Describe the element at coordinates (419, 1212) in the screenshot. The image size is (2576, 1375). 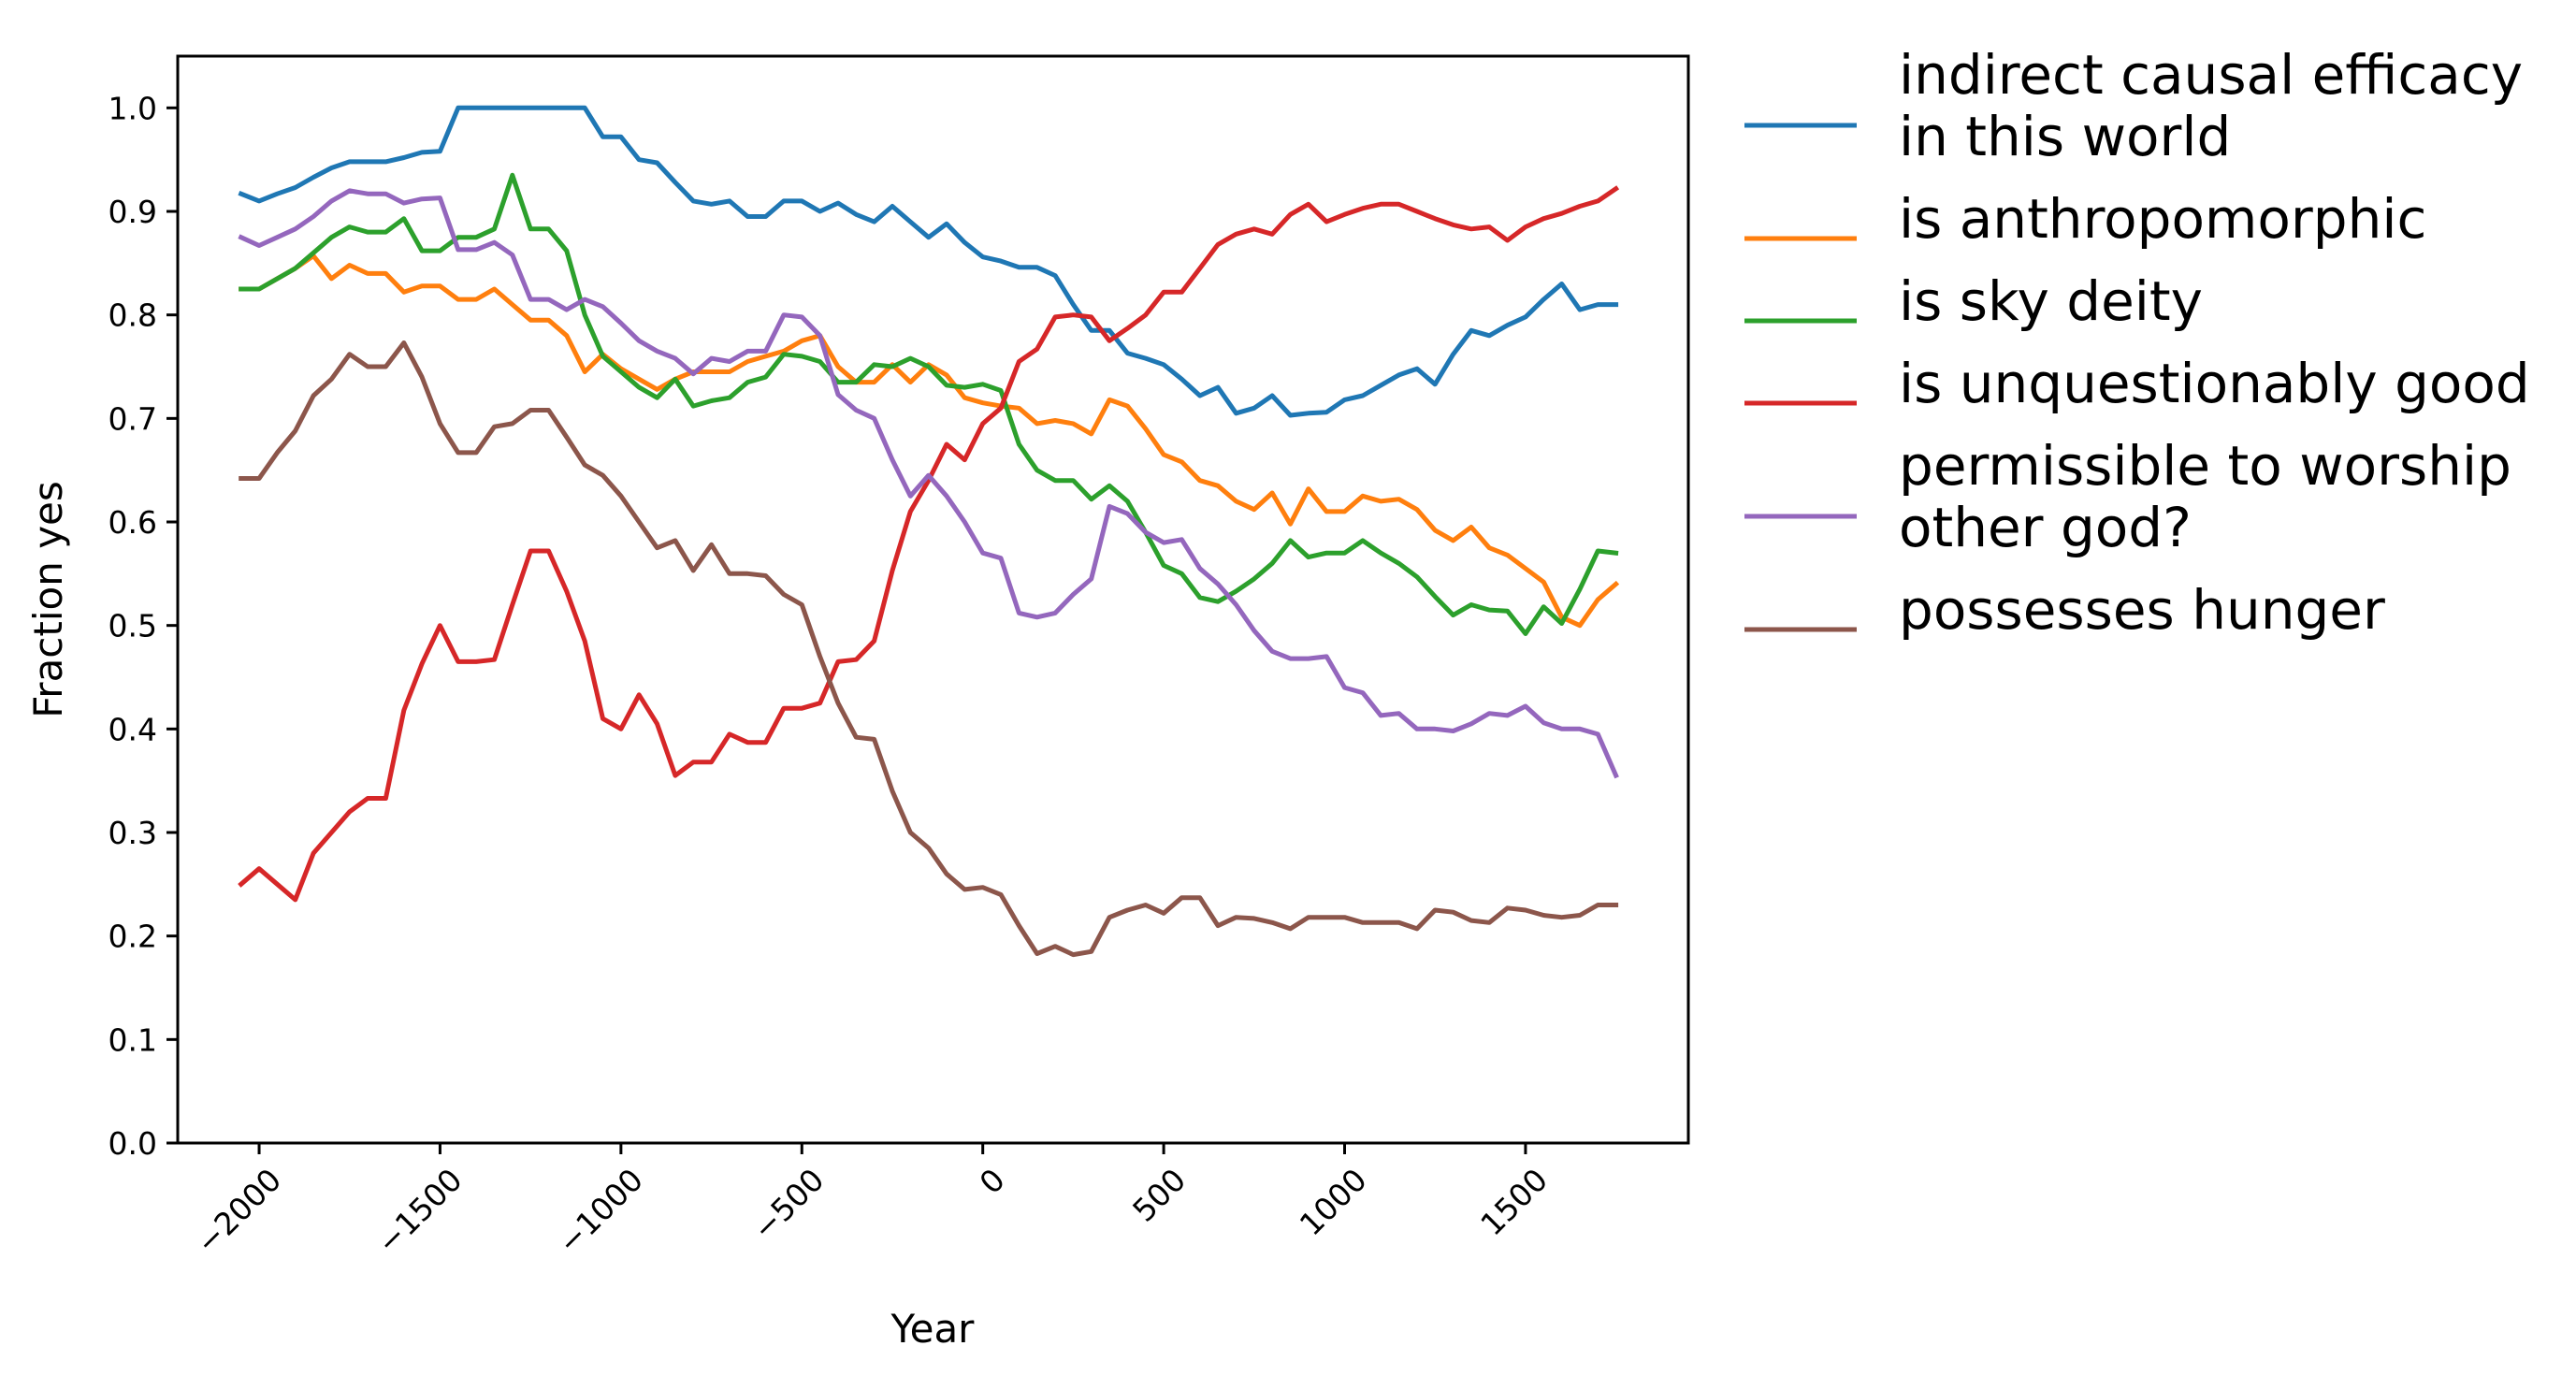
I see `x-tick-label: −1500` at that location.